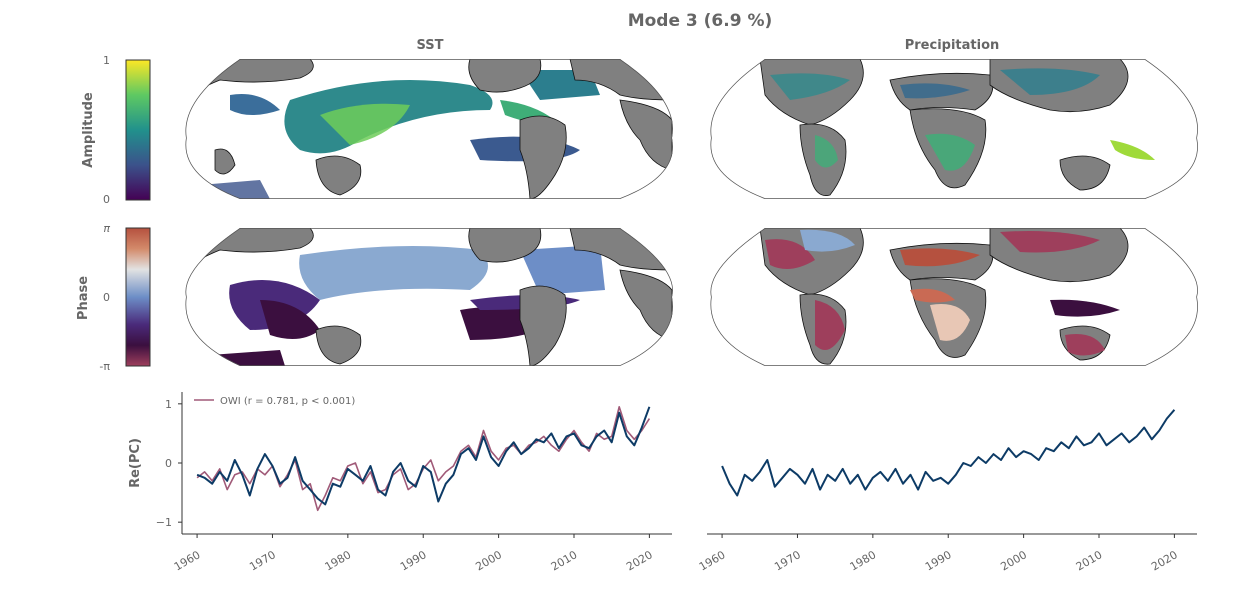 The height and width of the screenshot is (600, 1260). Describe the element at coordinates (106, 60) in the screenshot. I see `amplitude-colorbar-tick-top: 1` at that location.